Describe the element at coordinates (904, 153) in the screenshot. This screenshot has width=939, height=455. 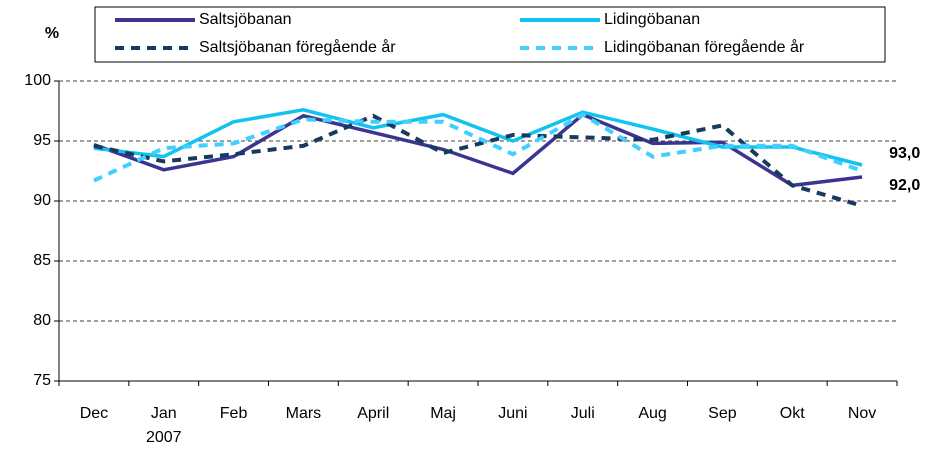
I see `data-label: 93,0` at that location.